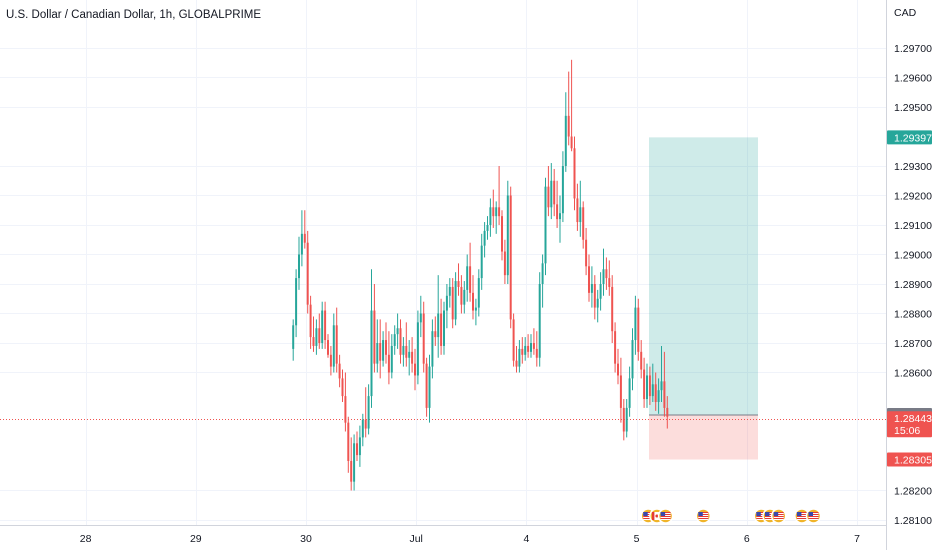 The width and height of the screenshot is (932, 550). I want to click on y-tick-label: 1.28600, so click(913, 374).